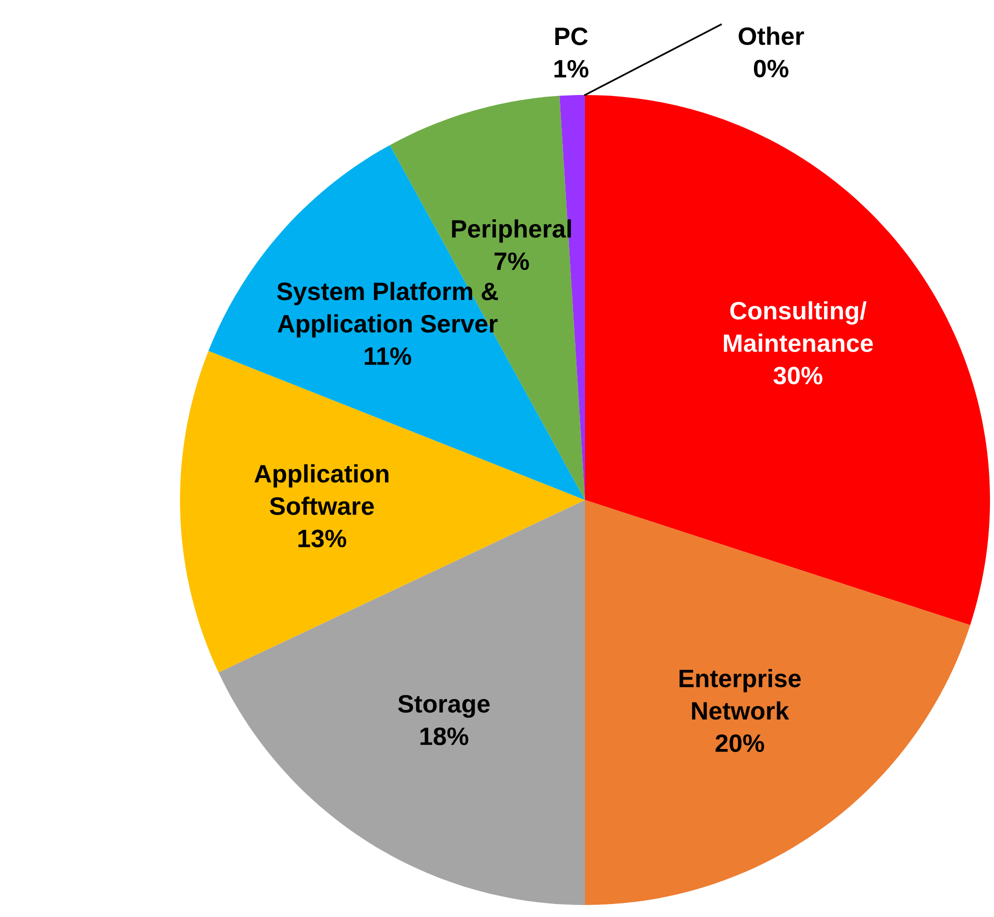  Describe the element at coordinates (321, 489) in the screenshot. I see `slice-label: Application Software` at that location.